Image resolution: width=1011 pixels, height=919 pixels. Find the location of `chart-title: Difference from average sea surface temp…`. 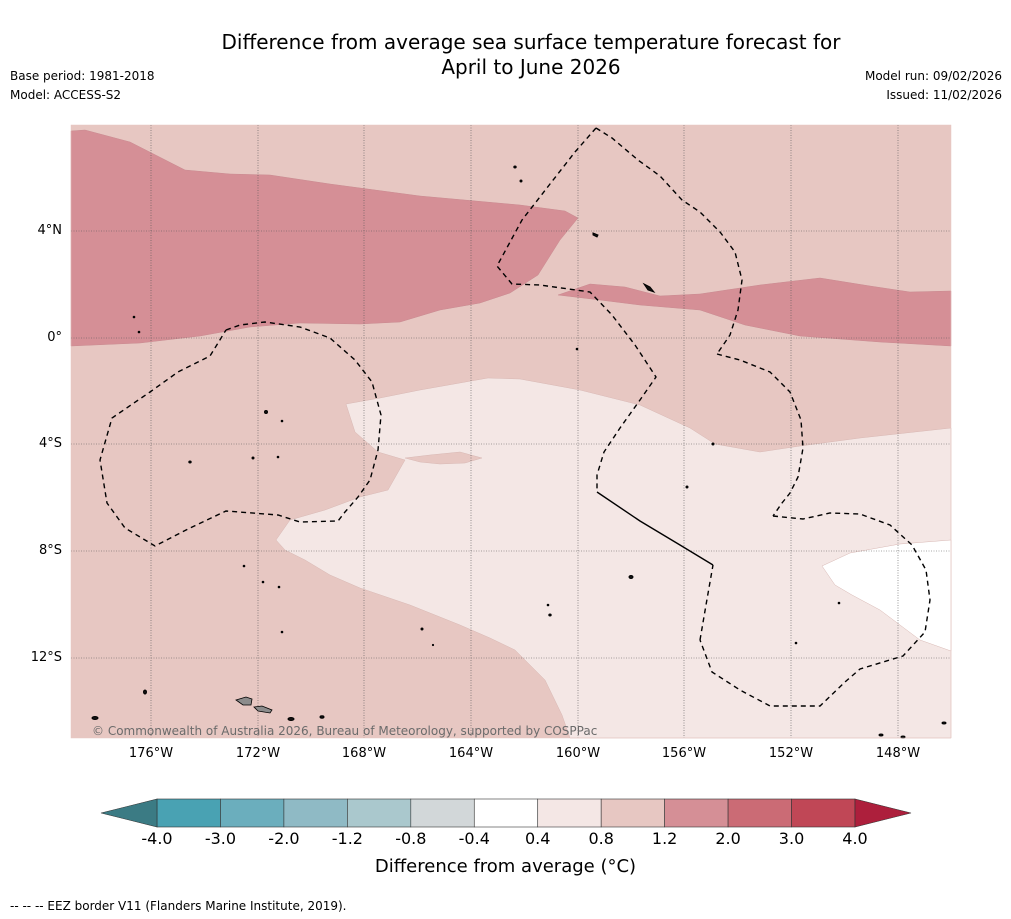

chart-title: Difference from average sea surface temp… is located at coordinates (505, 55).